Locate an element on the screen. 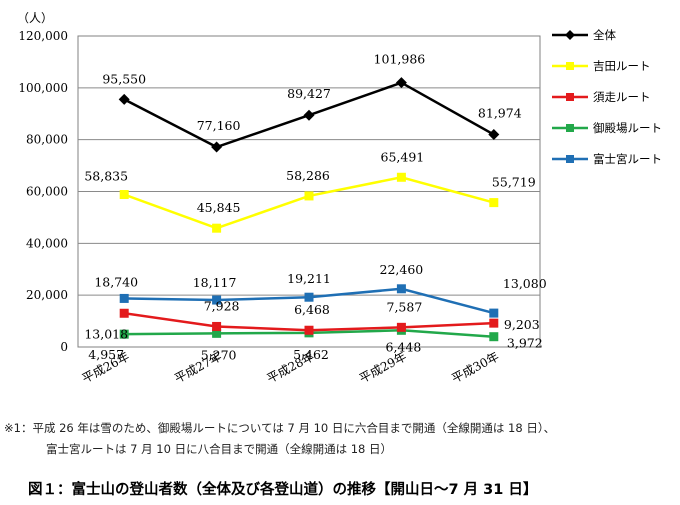 The width and height of the screenshot is (680, 505). data-label: 13,080 is located at coordinates (525, 283).